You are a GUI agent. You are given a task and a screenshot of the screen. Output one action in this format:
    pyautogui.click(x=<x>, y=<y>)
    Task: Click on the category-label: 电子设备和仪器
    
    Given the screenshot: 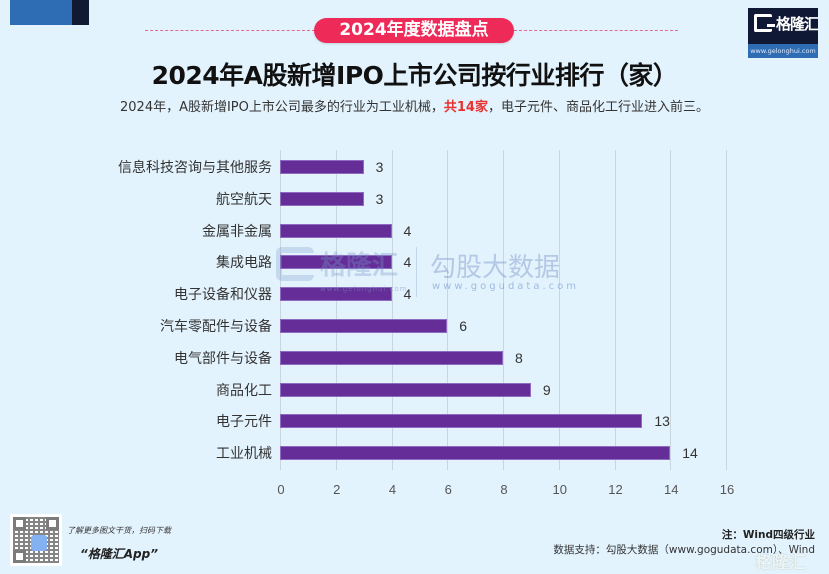 What is the action you would take?
    pyautogui.click(x=223, y=295)
    